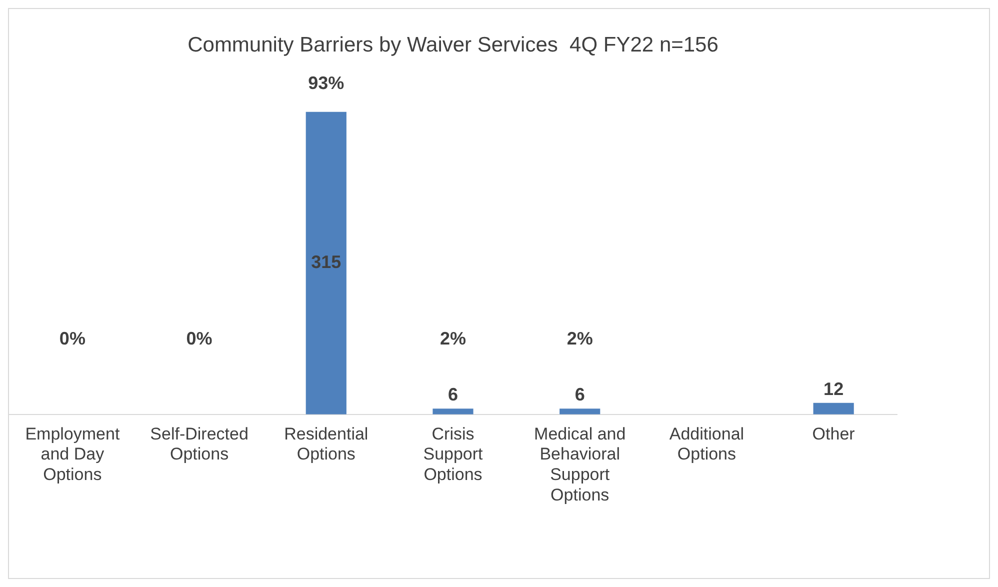 This screenshot has height=587, width=998. What do you see at coordinates (326, 262) in the screenshot?
I see `data-label: 315` at bounding box center [326, 262].